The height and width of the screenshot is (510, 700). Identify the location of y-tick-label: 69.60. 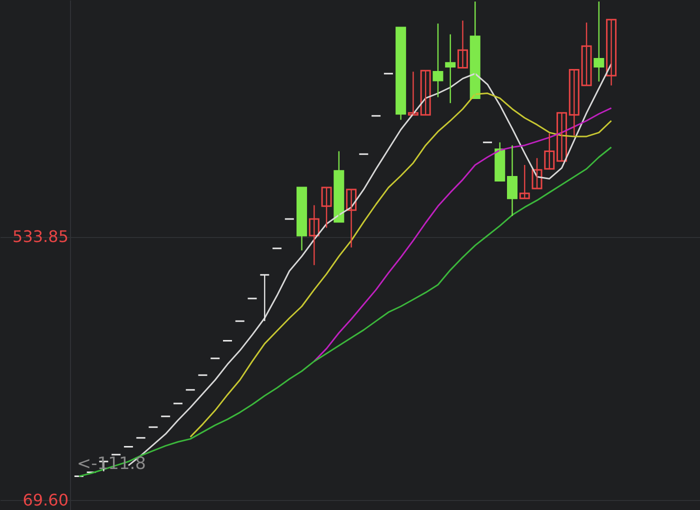
(45, 500).